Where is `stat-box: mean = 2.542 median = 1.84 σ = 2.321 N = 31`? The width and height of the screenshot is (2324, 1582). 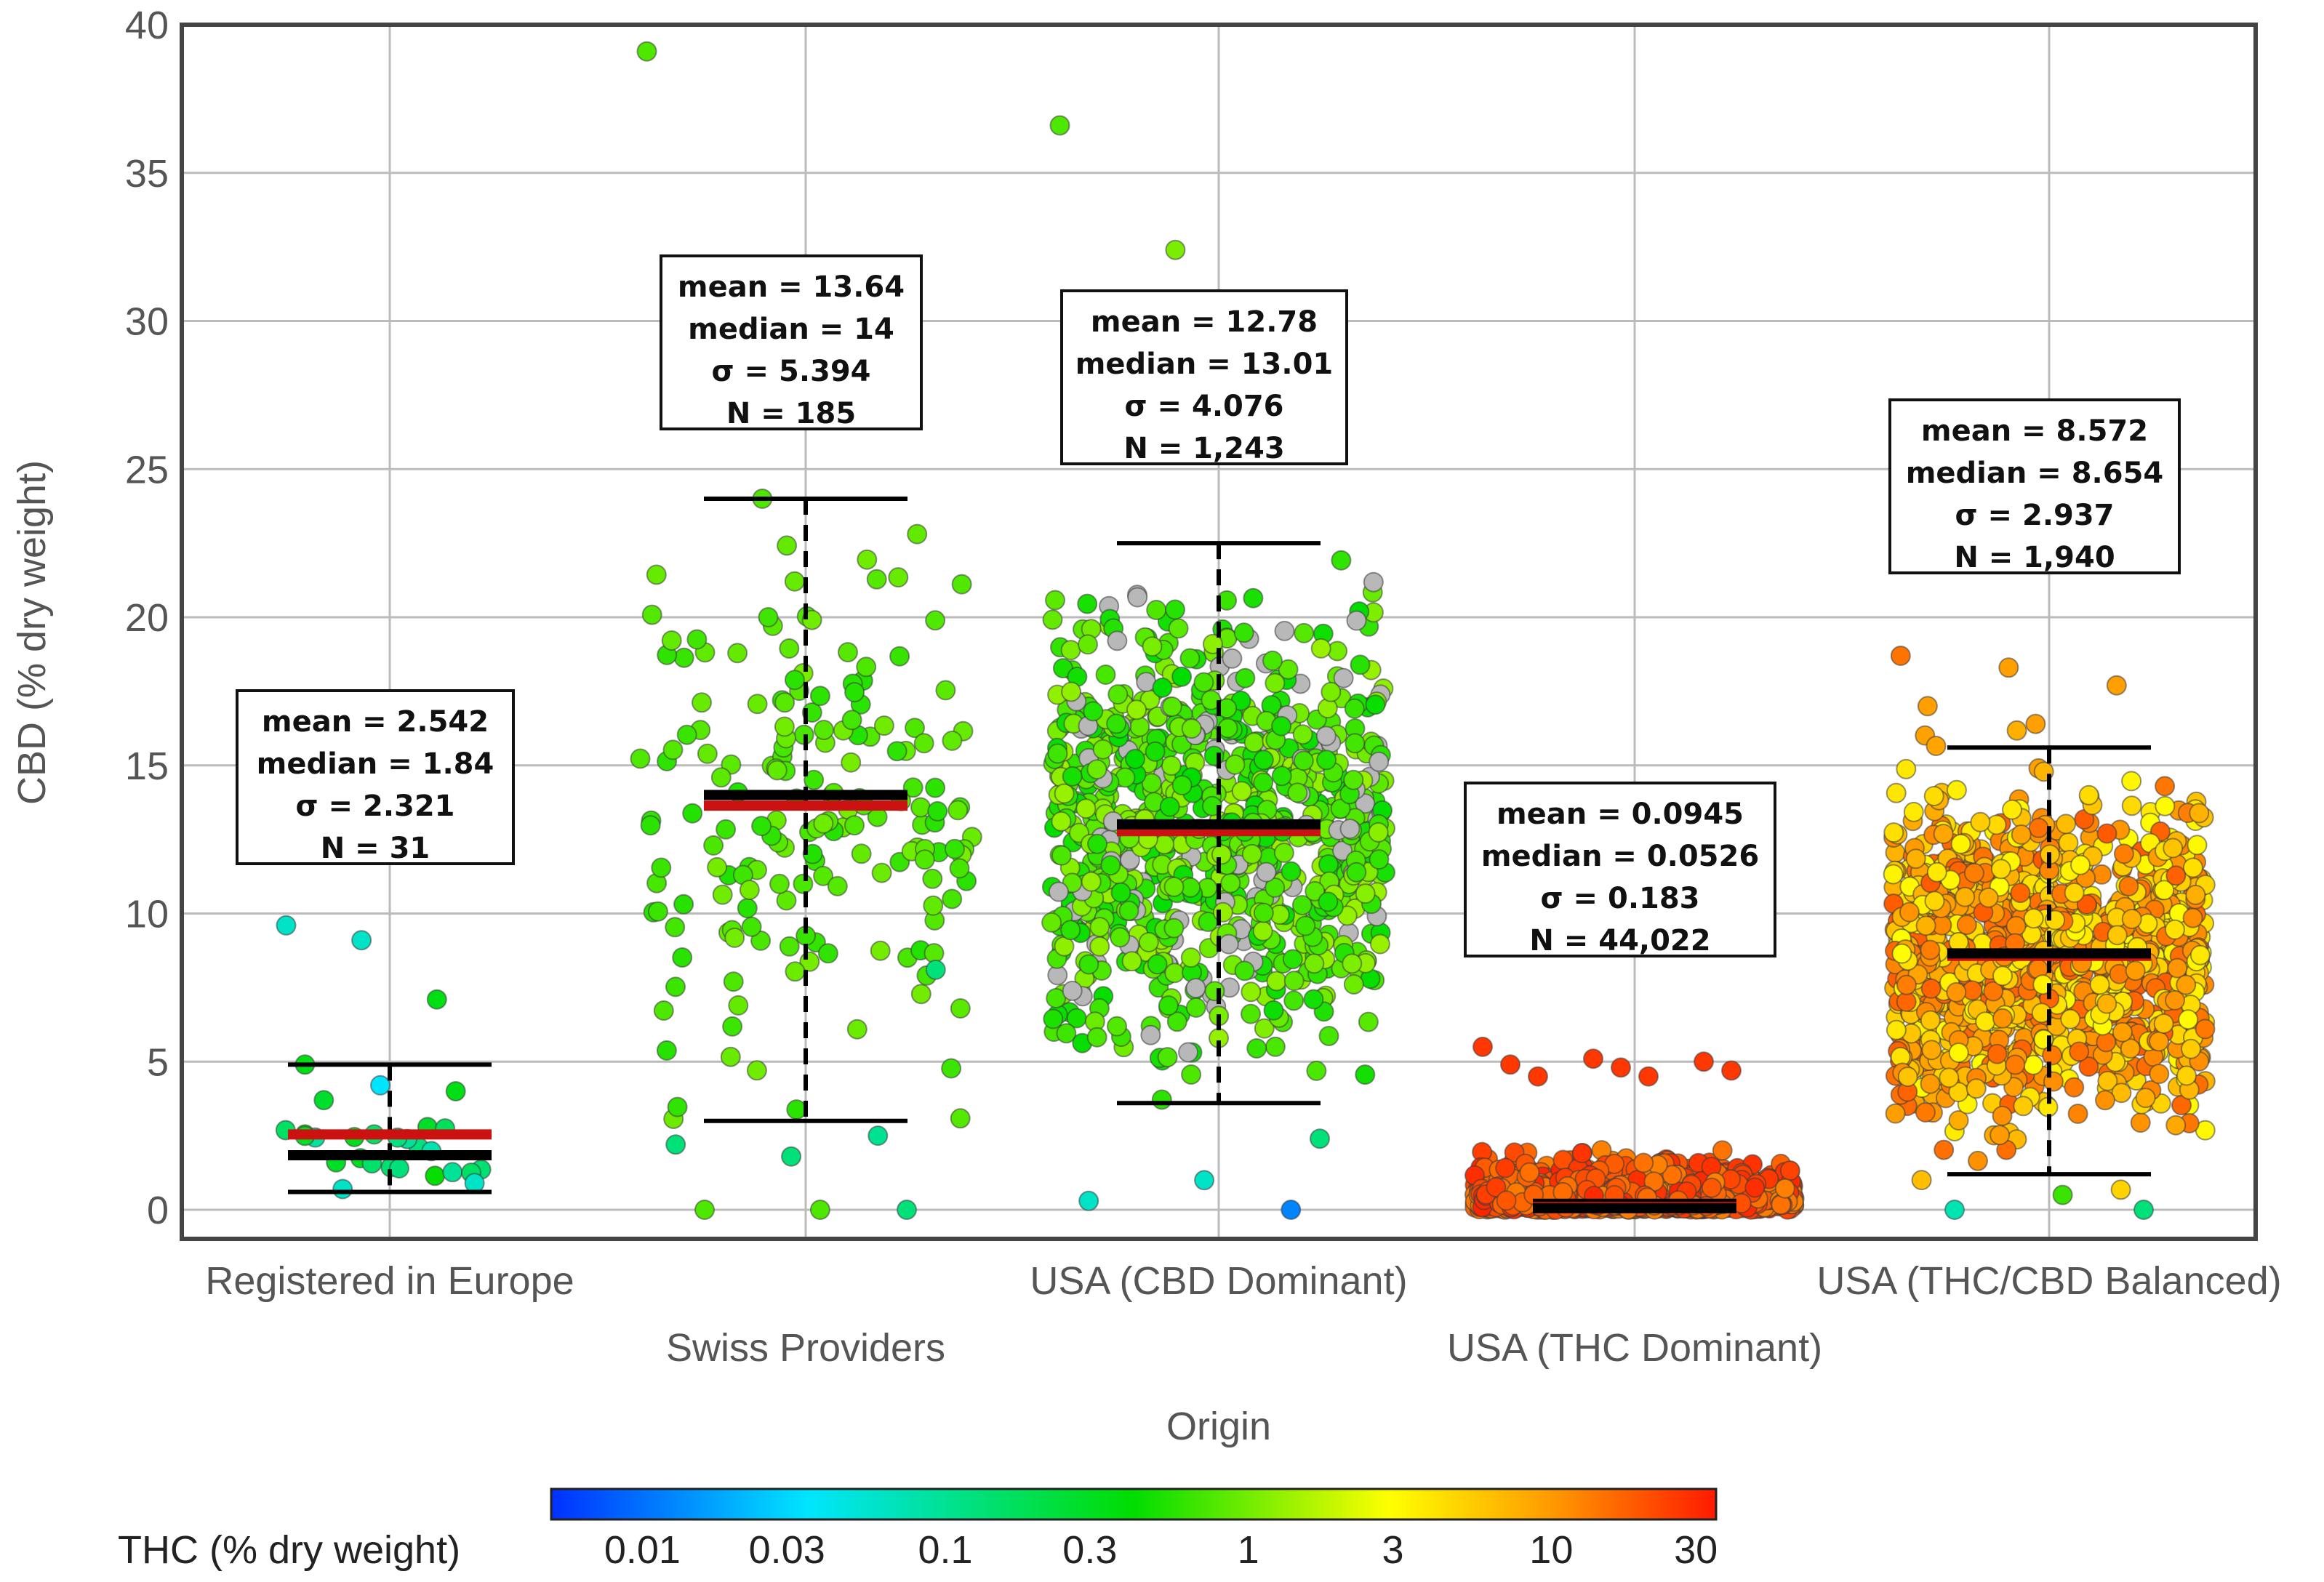 stat-box: mean = 2.542 median = 1.84 σ = 2.321 N = 31 is located at coordinates (375, 777).